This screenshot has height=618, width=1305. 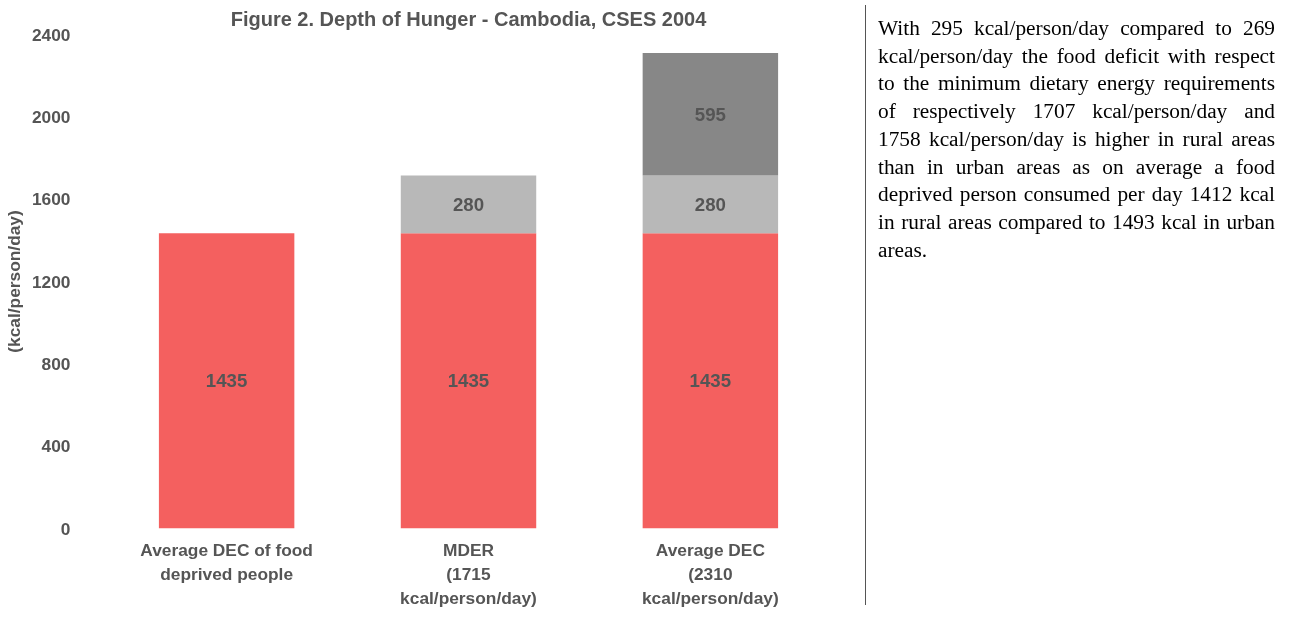 I want to click on y-tick-label: 400, so click(x=56, y=446).